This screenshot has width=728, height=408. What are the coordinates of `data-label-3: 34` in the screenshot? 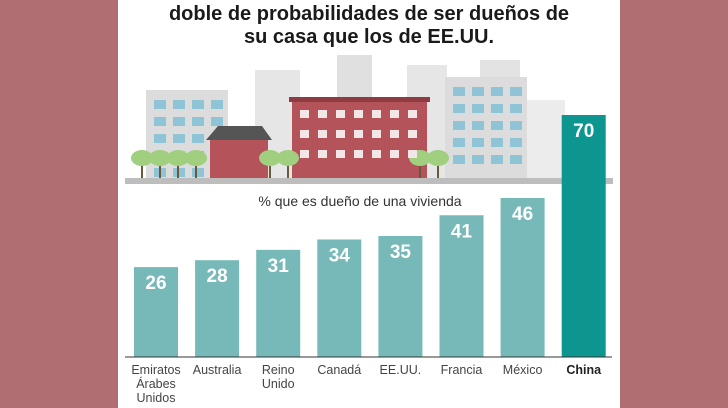 It's located at (340, 255).